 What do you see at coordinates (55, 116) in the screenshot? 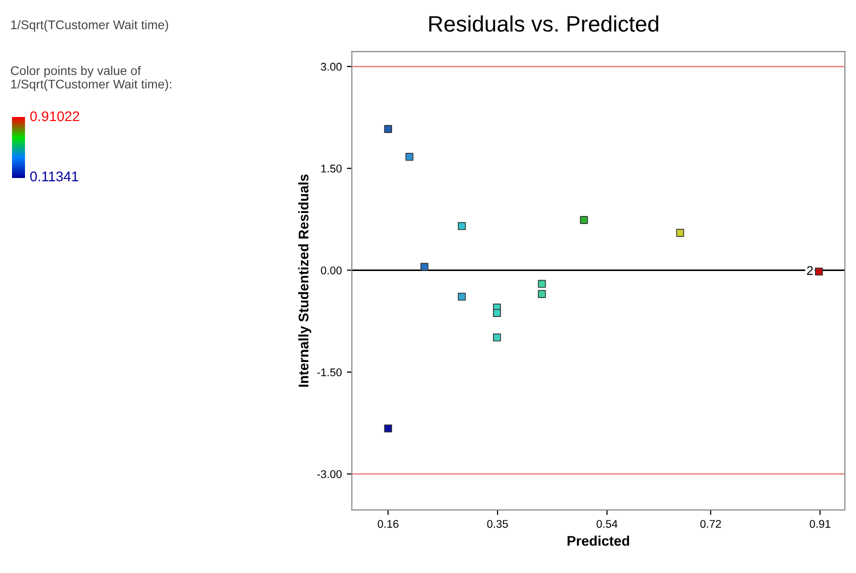
I see `color-bar-label: 0.91022` at bounding box center [55, 116].